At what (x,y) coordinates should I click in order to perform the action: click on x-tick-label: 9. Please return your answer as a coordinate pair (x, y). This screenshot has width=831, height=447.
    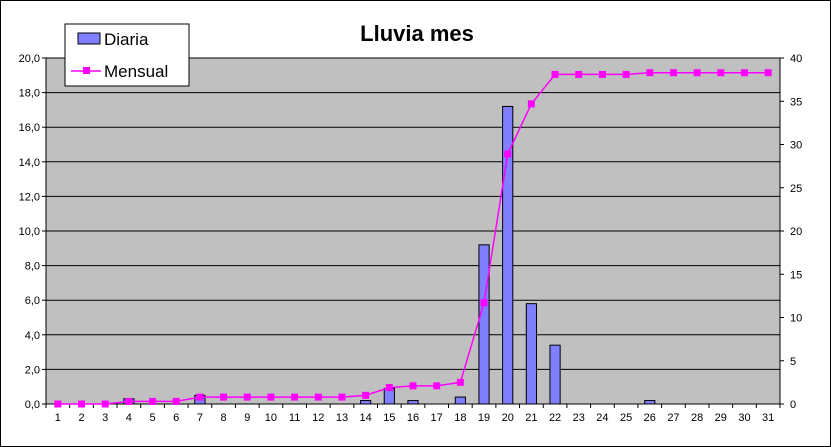
    Looking at the image, I should click on (247, 418).